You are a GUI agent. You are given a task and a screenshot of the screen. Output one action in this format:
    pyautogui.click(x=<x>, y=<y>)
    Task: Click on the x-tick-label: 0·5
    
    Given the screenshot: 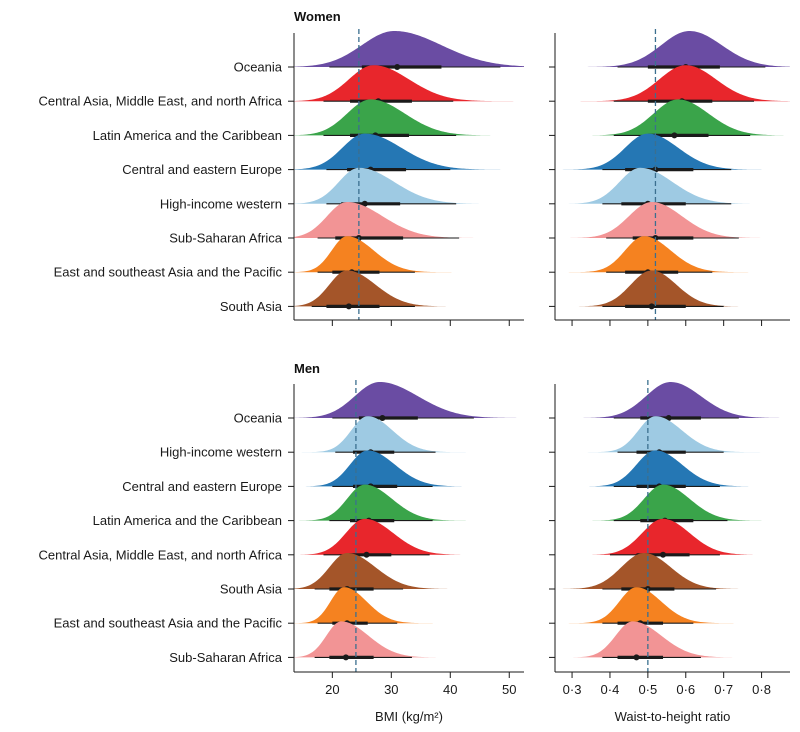 What is the action you would take?
    pyautogui.click(x=647, y=689)
    